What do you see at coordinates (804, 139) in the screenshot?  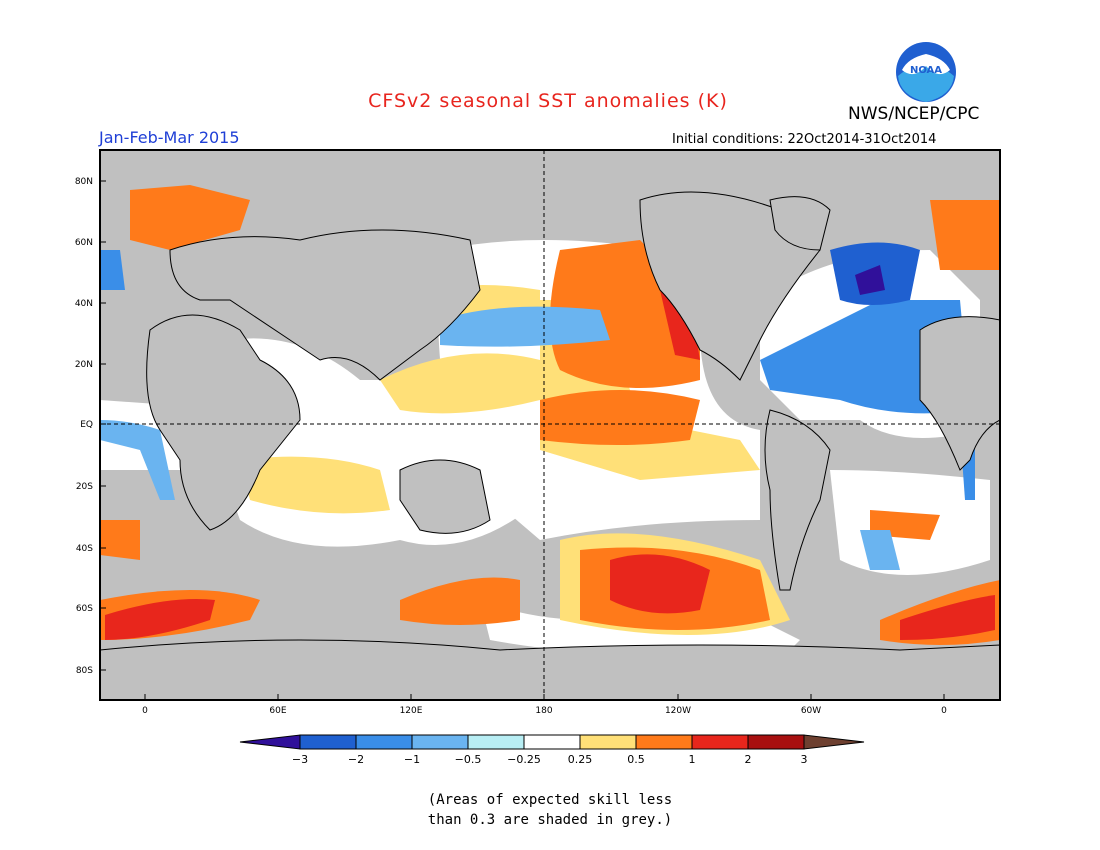 I see `initial-conditions-label: Initial conditions: 22Oct2014-31Oct2014` at bounding box center [804, 139].